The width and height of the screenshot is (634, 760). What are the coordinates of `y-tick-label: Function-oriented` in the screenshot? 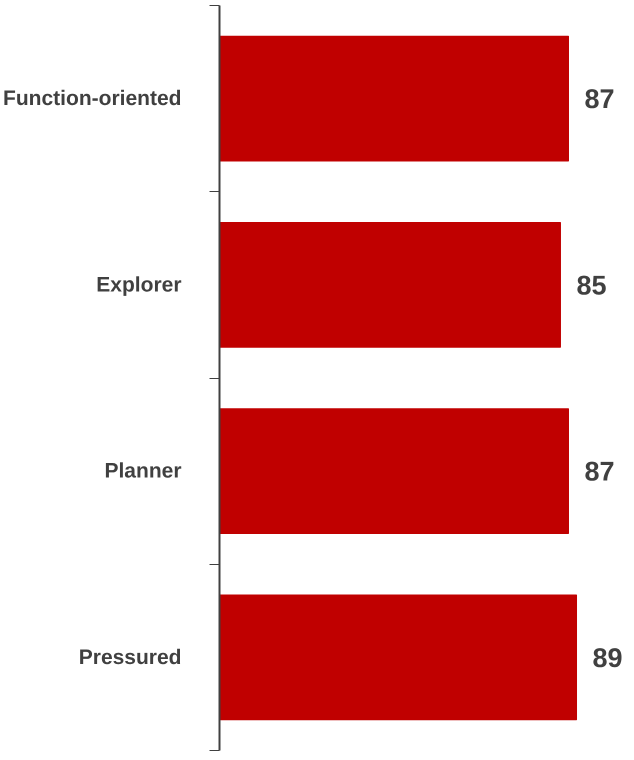 It's located at (92, 98).